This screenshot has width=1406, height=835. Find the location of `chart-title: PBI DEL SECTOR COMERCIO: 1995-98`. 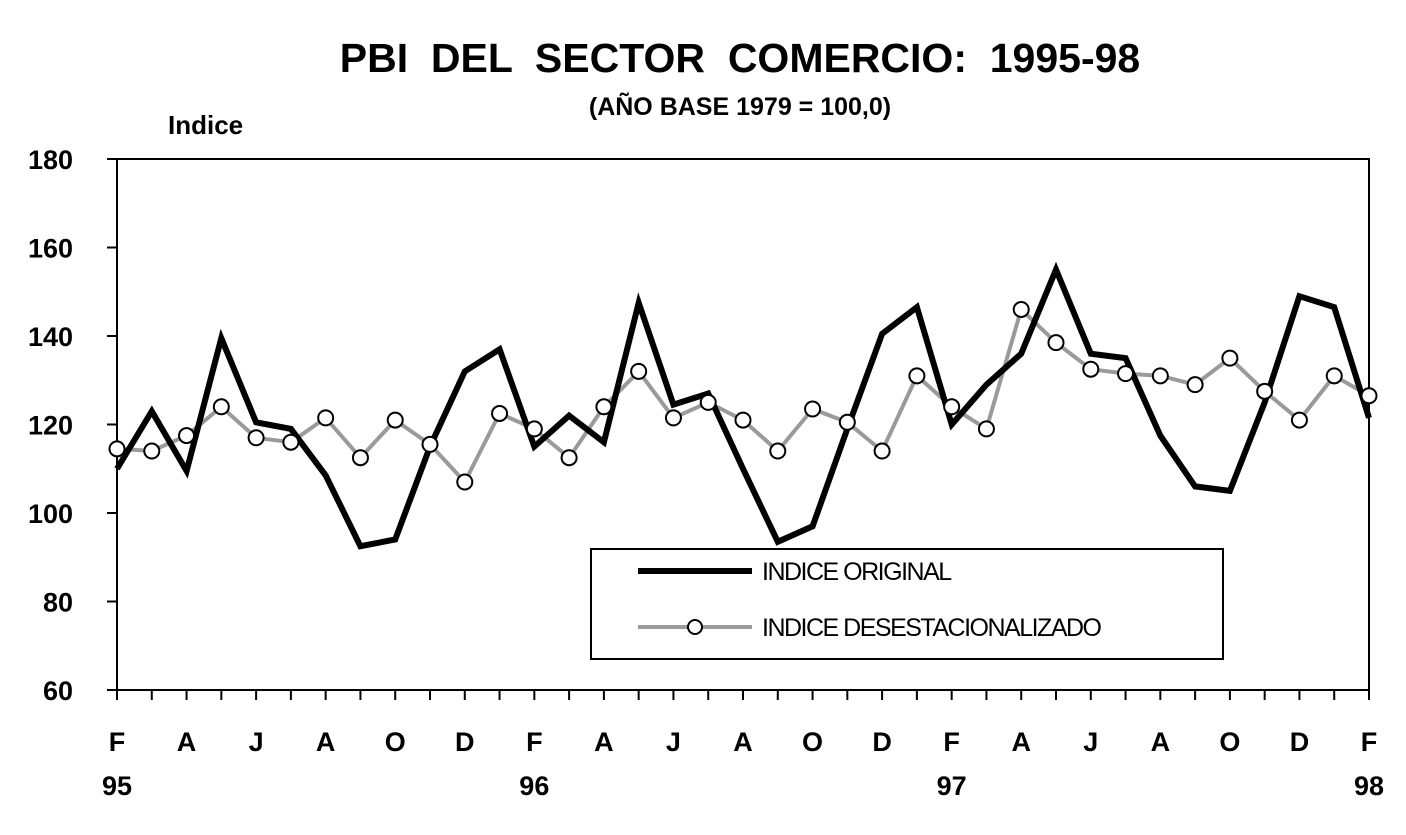

chart-title: PBI DEL SECTOR COMERCIO: 1995-98 is located at coordinates (740, 58).